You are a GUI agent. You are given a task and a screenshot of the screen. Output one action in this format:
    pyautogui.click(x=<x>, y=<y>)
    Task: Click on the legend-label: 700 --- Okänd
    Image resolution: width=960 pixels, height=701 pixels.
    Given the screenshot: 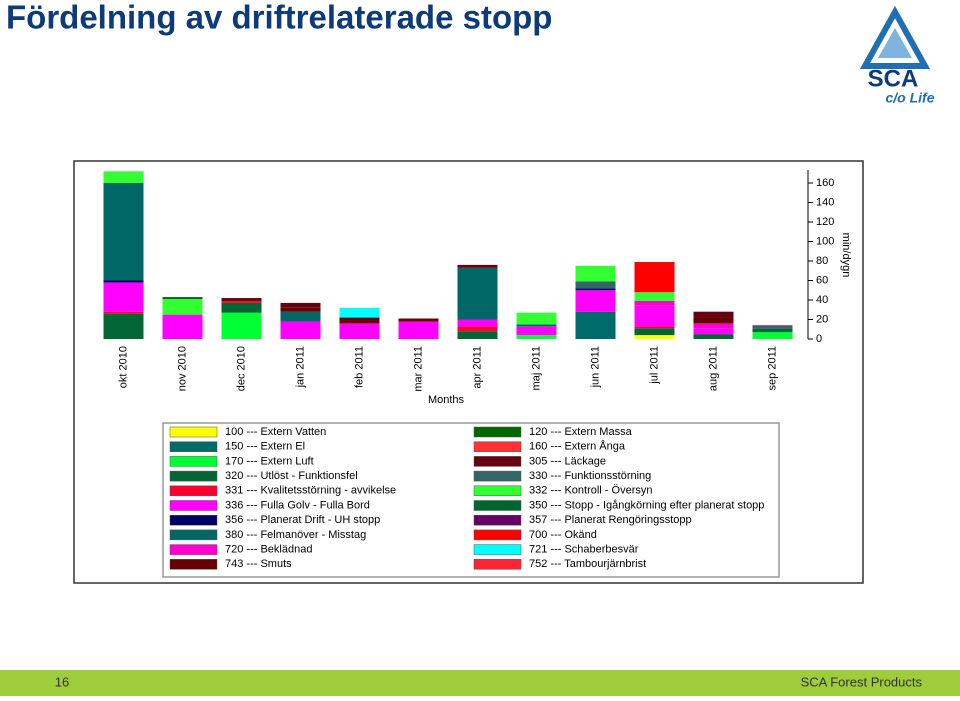 What is the action you would take?
    pyautogui.click(x=563, y=535)
    